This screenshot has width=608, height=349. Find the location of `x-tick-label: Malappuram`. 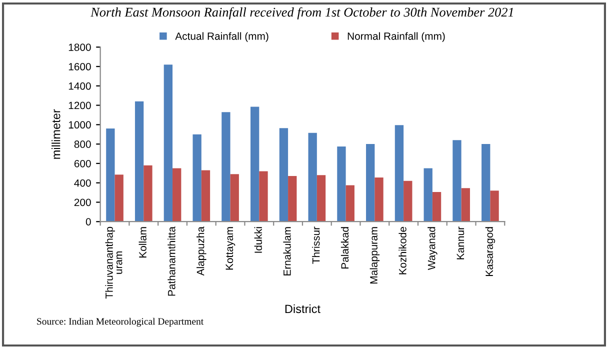

x-tick-label: Malappuram is located at coordinates (375, 255).